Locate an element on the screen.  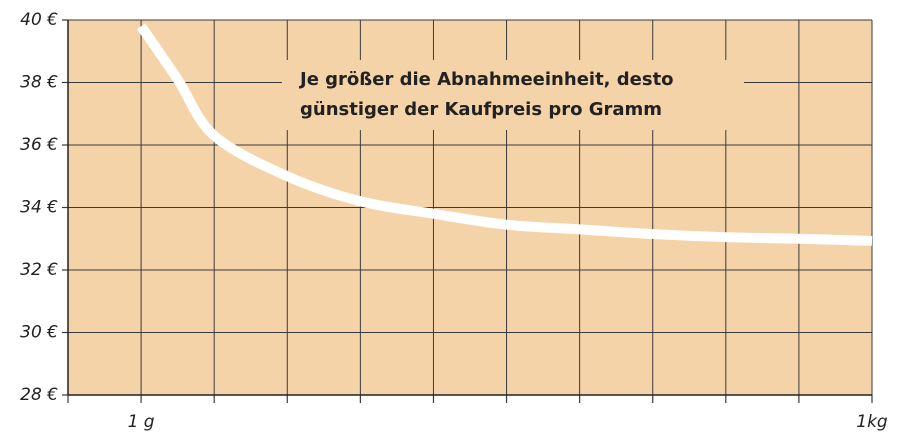
annotation: günstiger der Kaufpreis pro Gramm is located at coordinates (481, 109).